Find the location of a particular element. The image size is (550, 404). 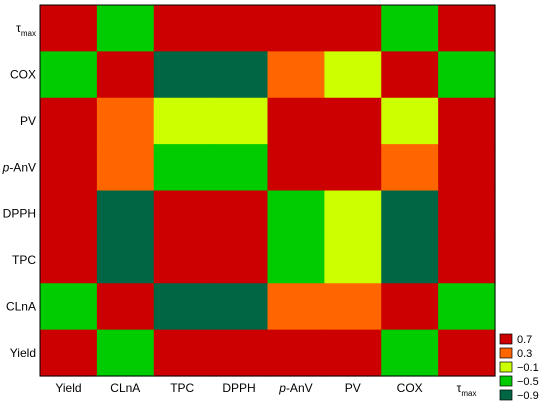

heatmap-cell-clna-pv is located at coordinates (353, 307).